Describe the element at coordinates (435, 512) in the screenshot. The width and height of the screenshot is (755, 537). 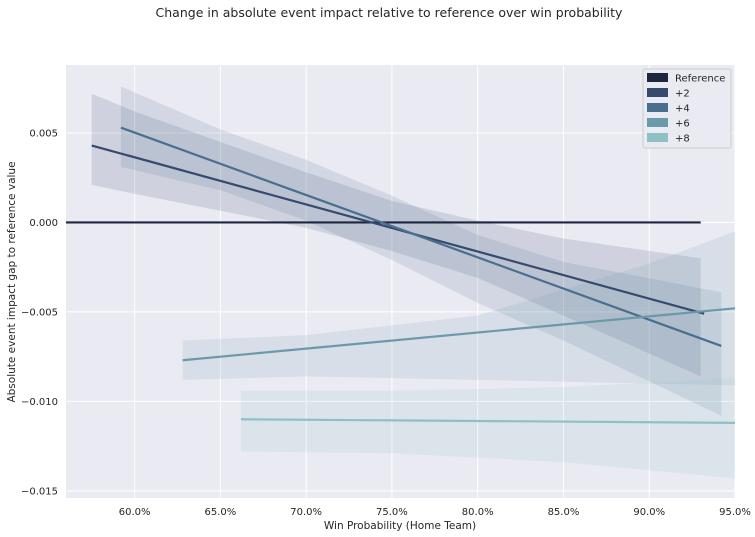
I see `x-tick-labels: 60.0% 65.0% 70.0% 75.0% 80.0% 85.0% 90.0% 95.0%` at that location.